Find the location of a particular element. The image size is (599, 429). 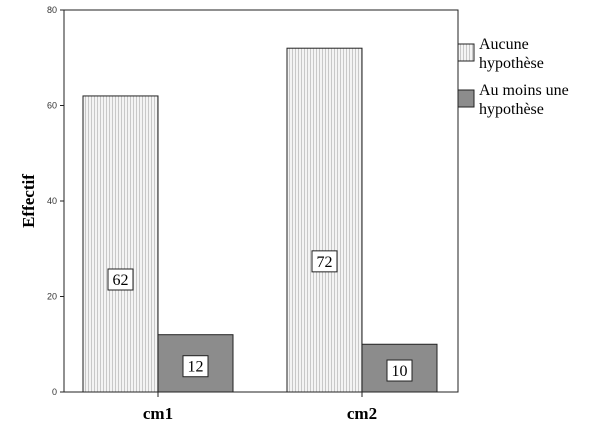

y-tick-label: 80 is located at coordinates (52, 10).